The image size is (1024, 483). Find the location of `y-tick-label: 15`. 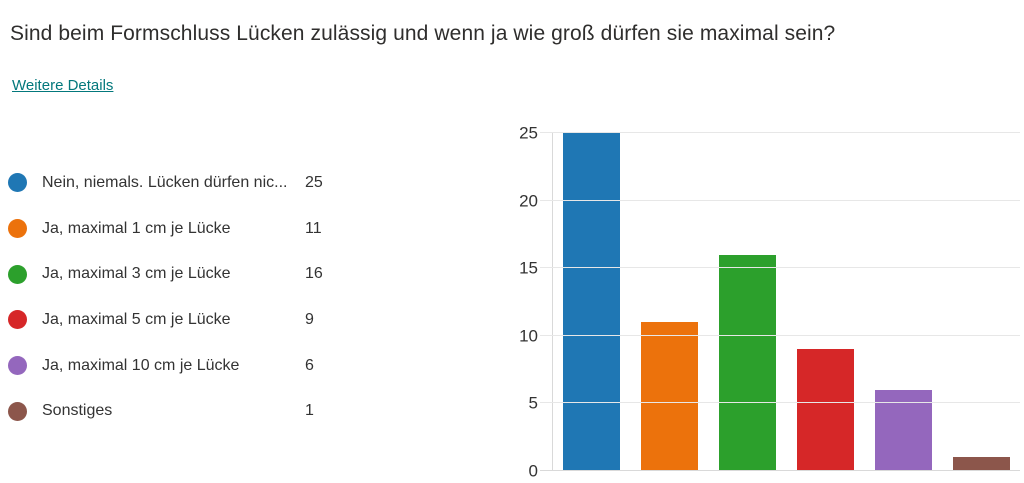

y-tick-label: 15 is located at coordinates (528, 268).